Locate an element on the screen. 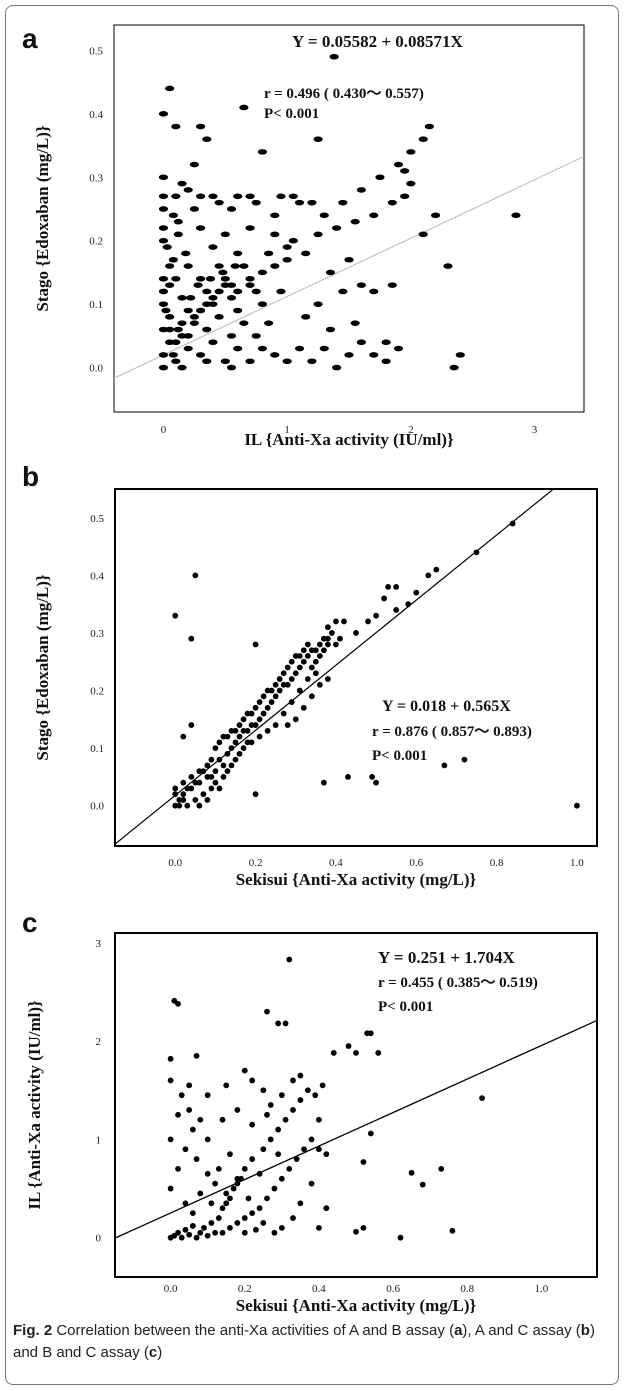  panel-b-y-tick-label: 0.0 is located at coordinates (97, 807).